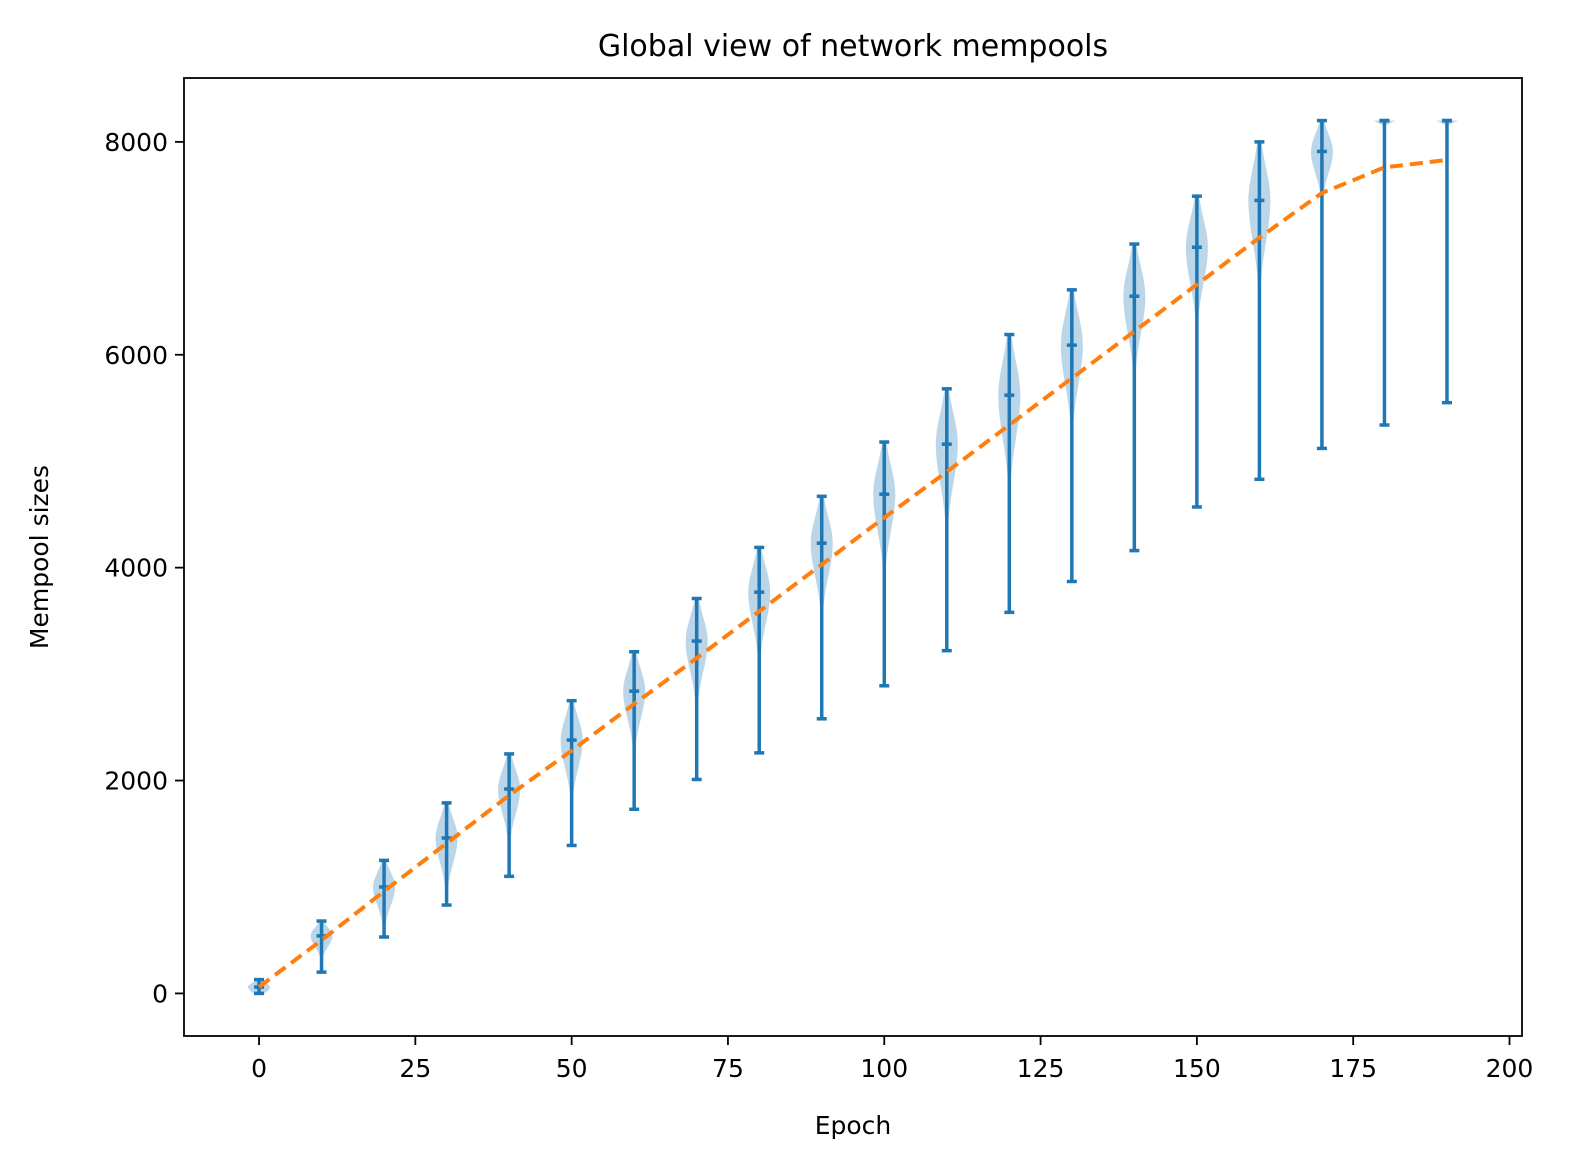 The image size is (1573, 1171). What do you see at coordinates (728, 1068) in the screenshot?
I see `x-tick-label: 75` at bounding box center [728, 1068].